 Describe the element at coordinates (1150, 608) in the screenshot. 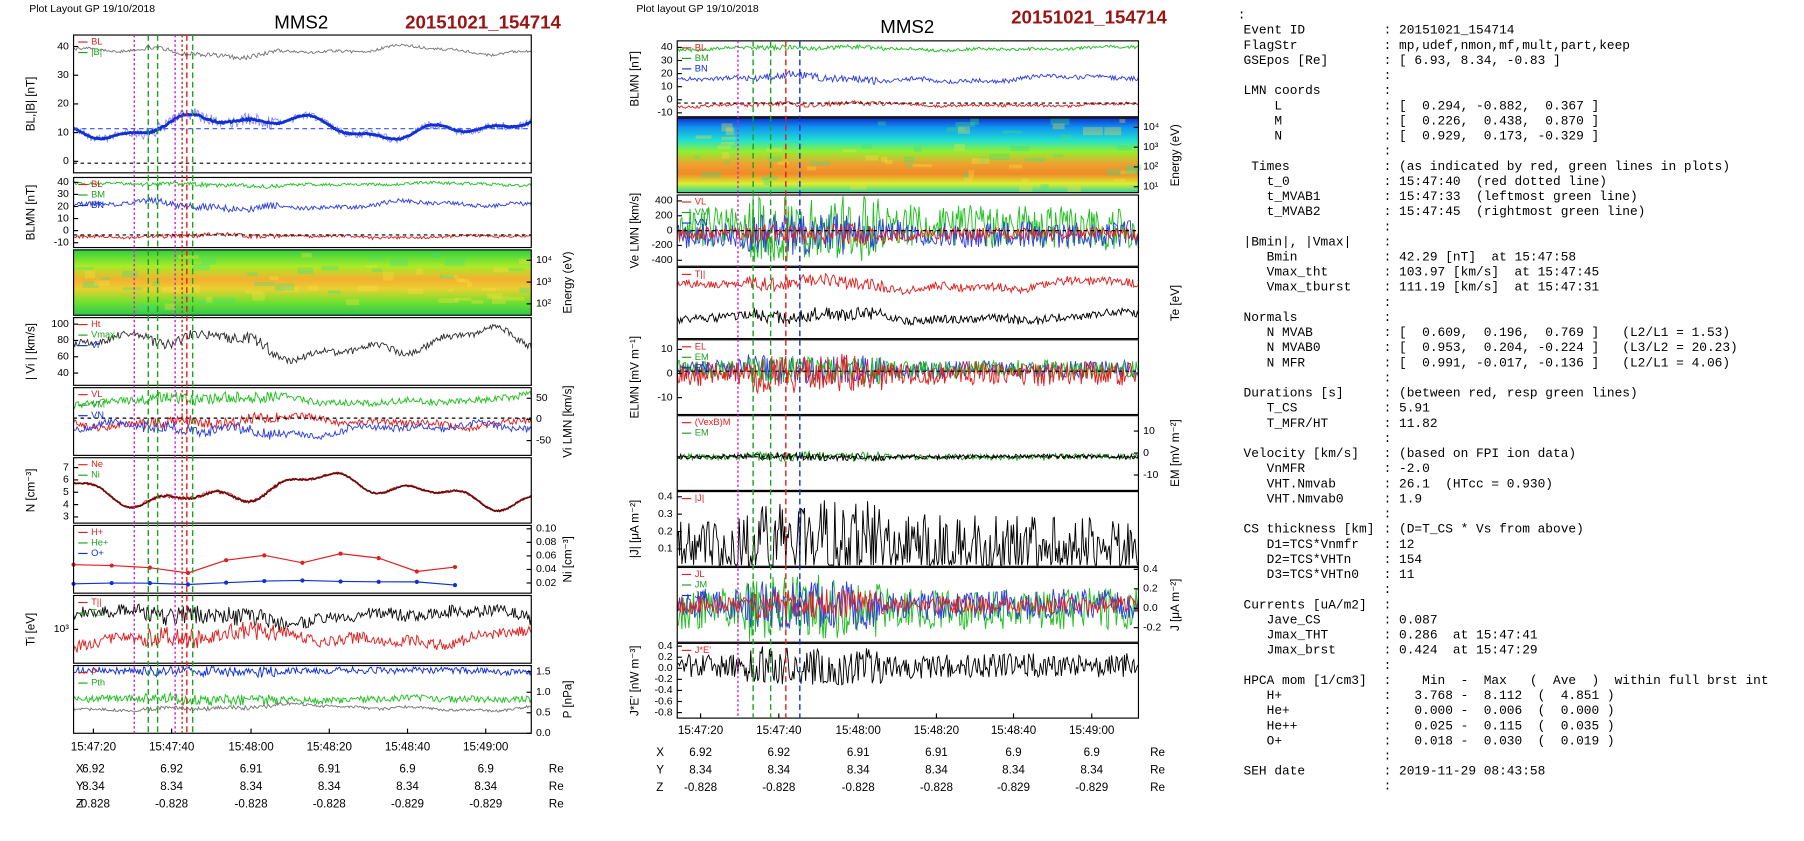

I see `y-tick-label: 0.0` at that location.